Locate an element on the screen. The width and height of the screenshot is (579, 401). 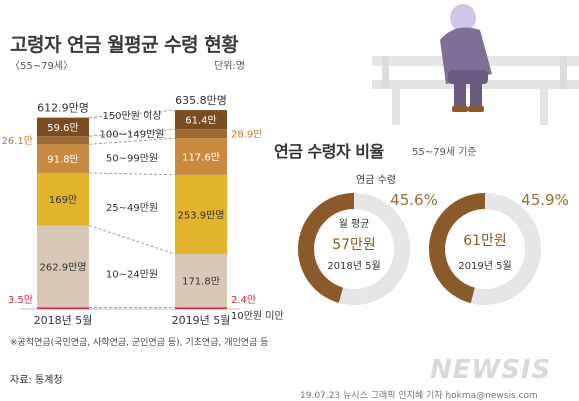
bar-total-label: 612.9만명 is located at coordinates (63, 108).